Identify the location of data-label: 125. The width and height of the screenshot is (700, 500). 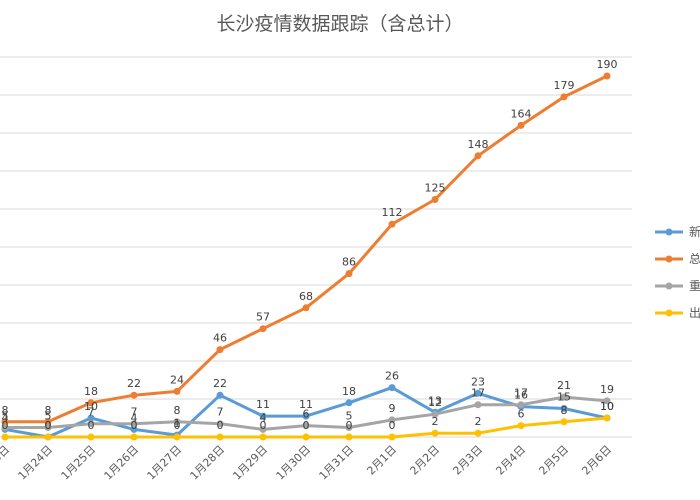
(435, 188).